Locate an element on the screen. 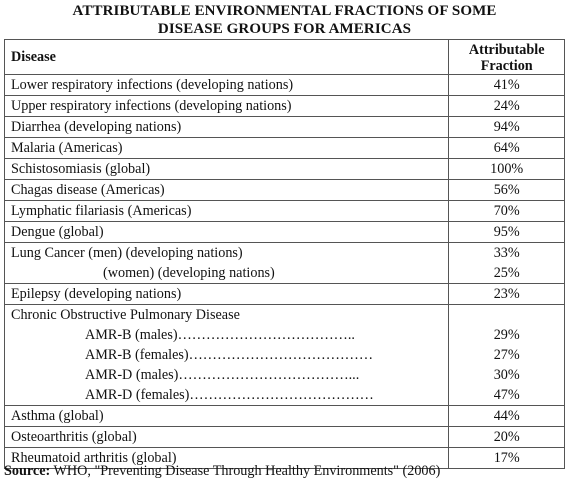 Image resolution: width=569 pixels, height=486 pixels. fraction-value: 44% is located at coordinates (506, 416).